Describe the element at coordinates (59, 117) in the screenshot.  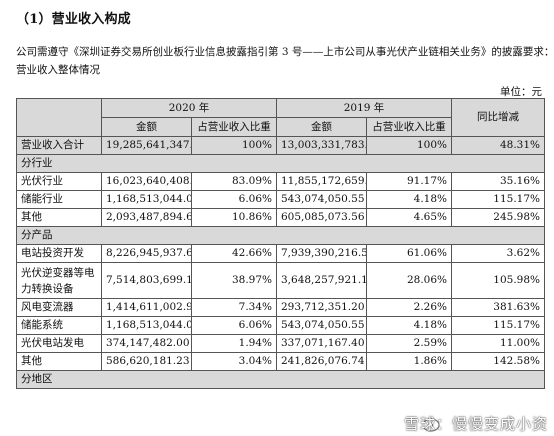
I see `corner-header` at that location.